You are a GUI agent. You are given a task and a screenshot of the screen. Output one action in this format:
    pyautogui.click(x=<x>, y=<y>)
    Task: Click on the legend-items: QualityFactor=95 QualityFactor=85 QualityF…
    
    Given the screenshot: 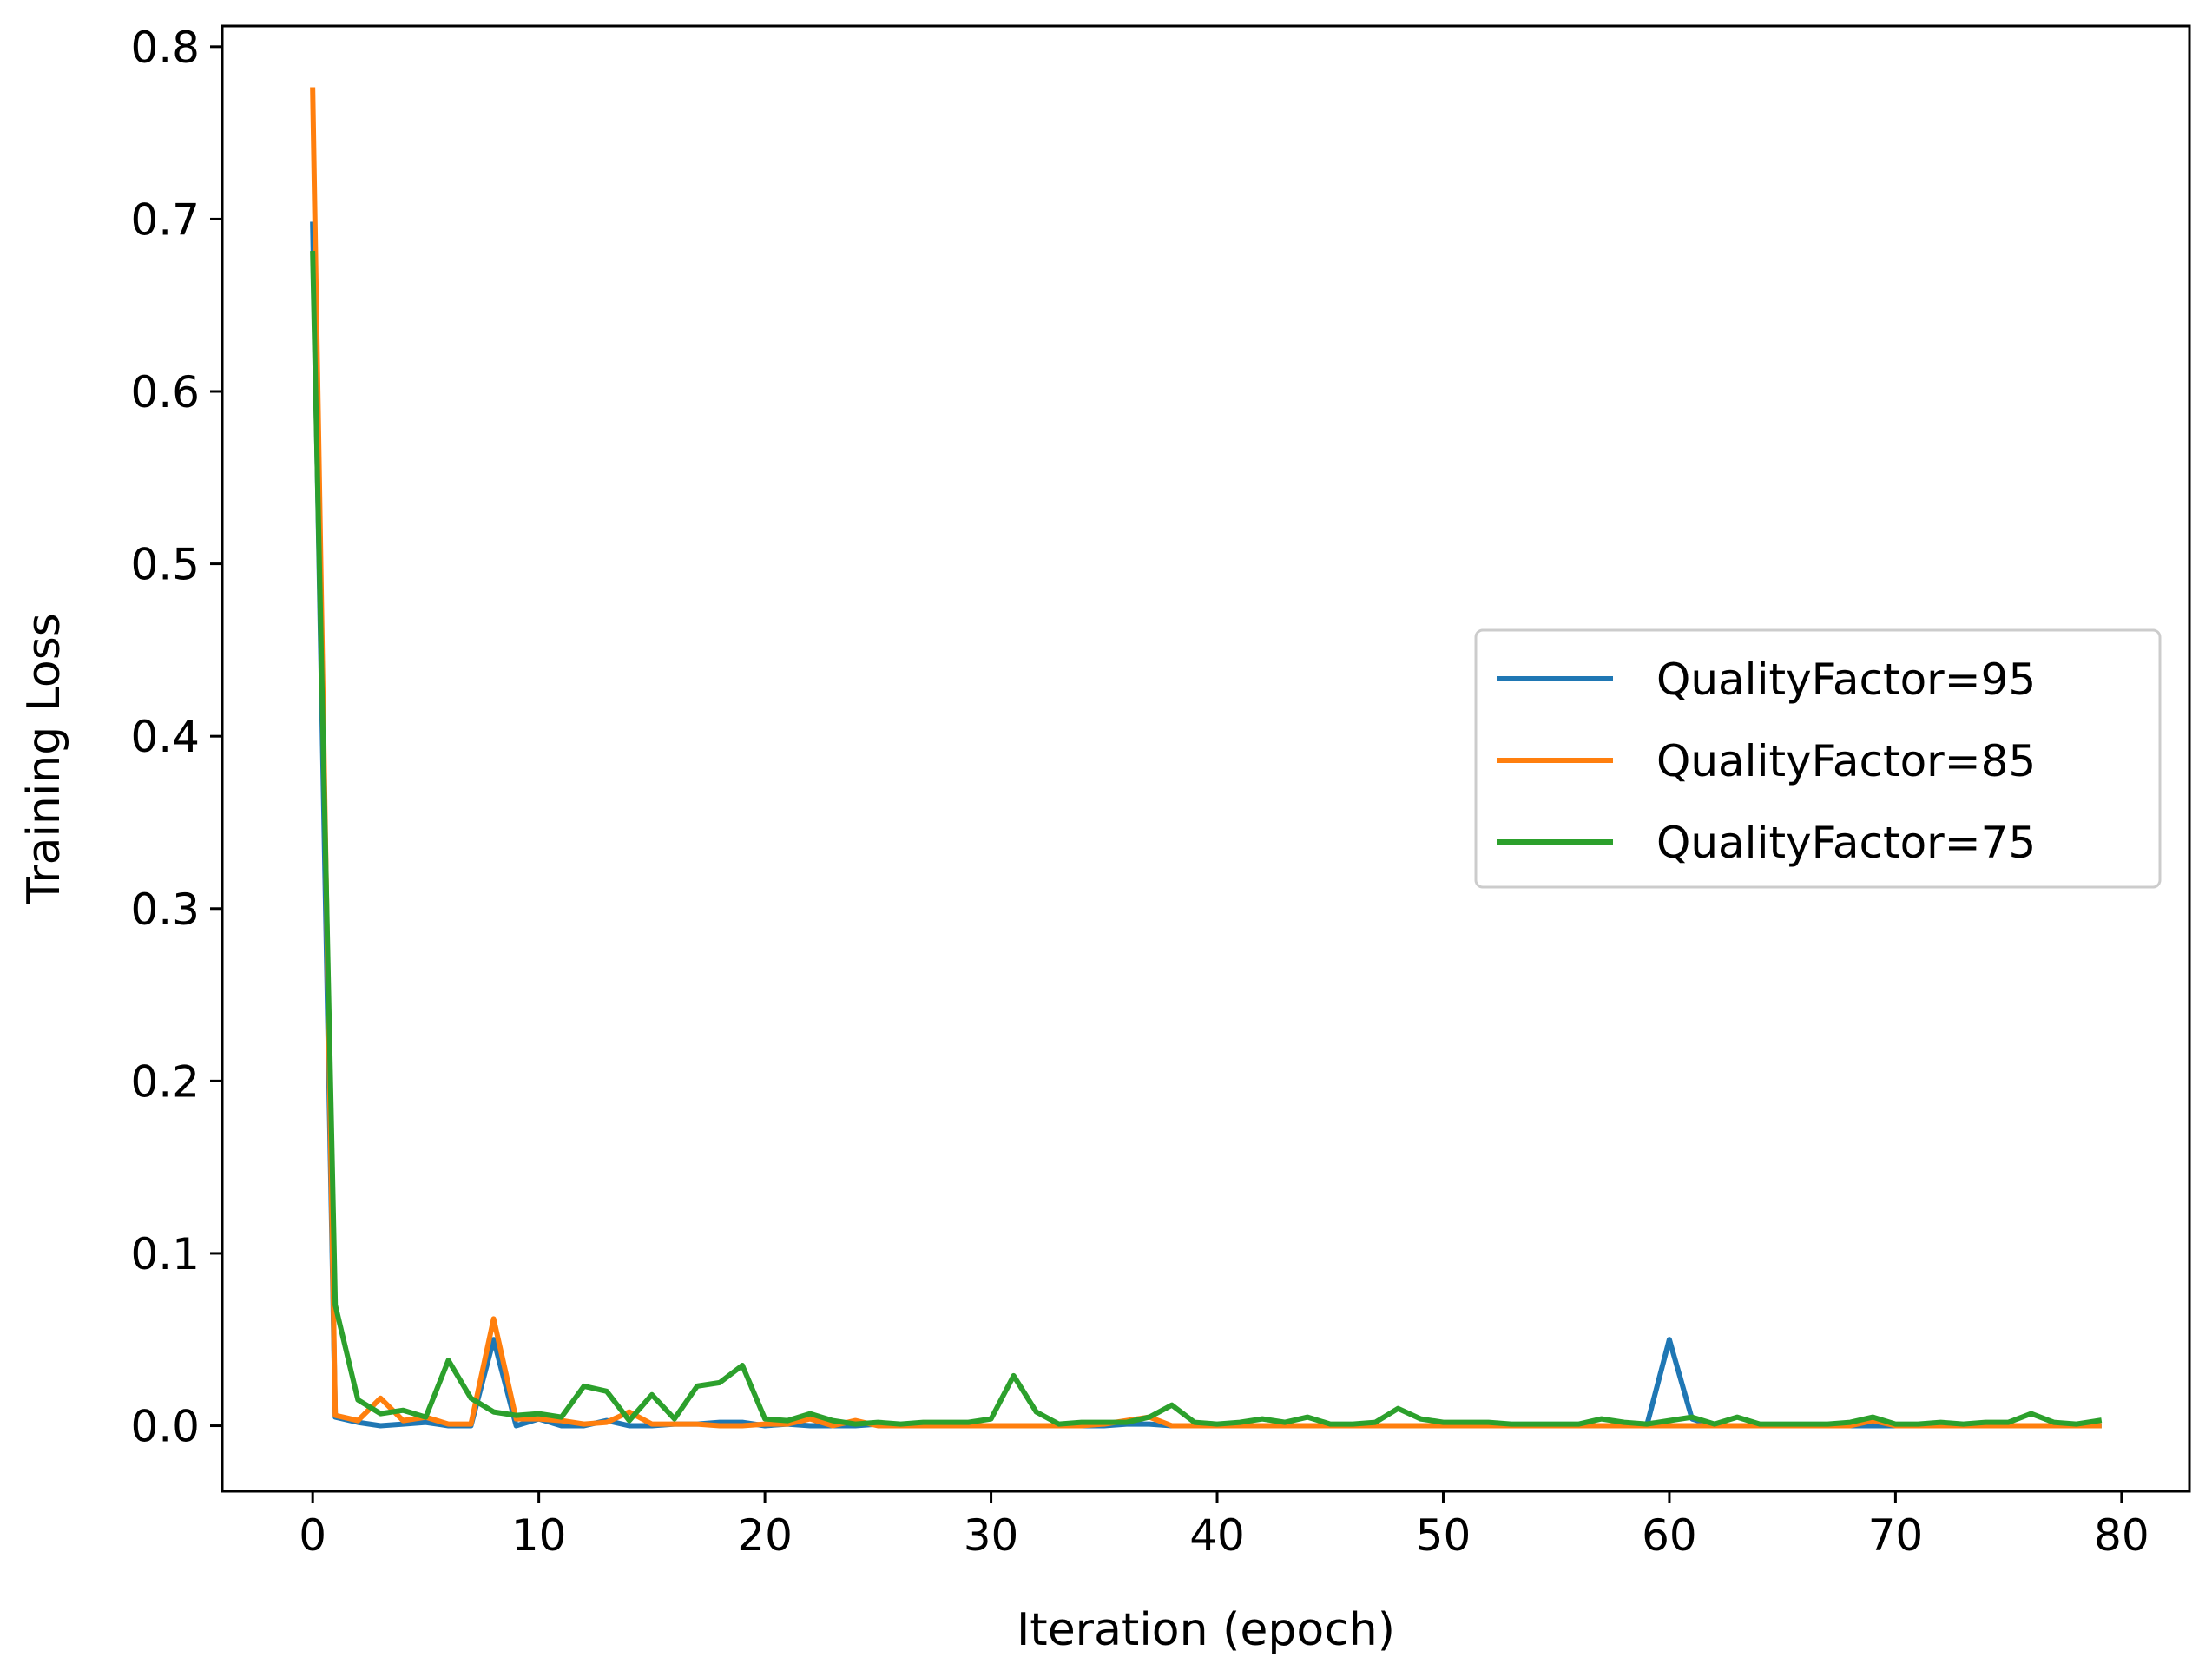 What is the action you would take?
    pyautogui.click(x=1766, y=761)
    